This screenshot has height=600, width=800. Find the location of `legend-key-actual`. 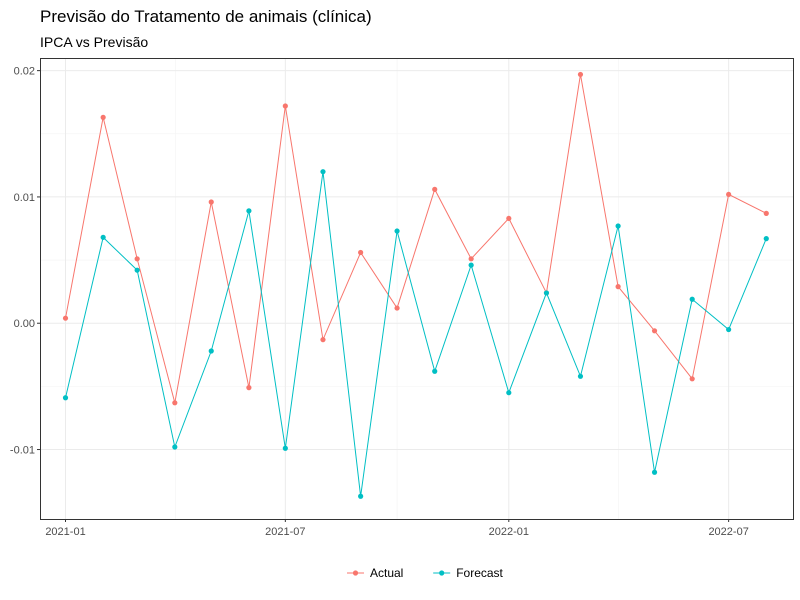

legend-key-actual is located at coordinates (355, 573).